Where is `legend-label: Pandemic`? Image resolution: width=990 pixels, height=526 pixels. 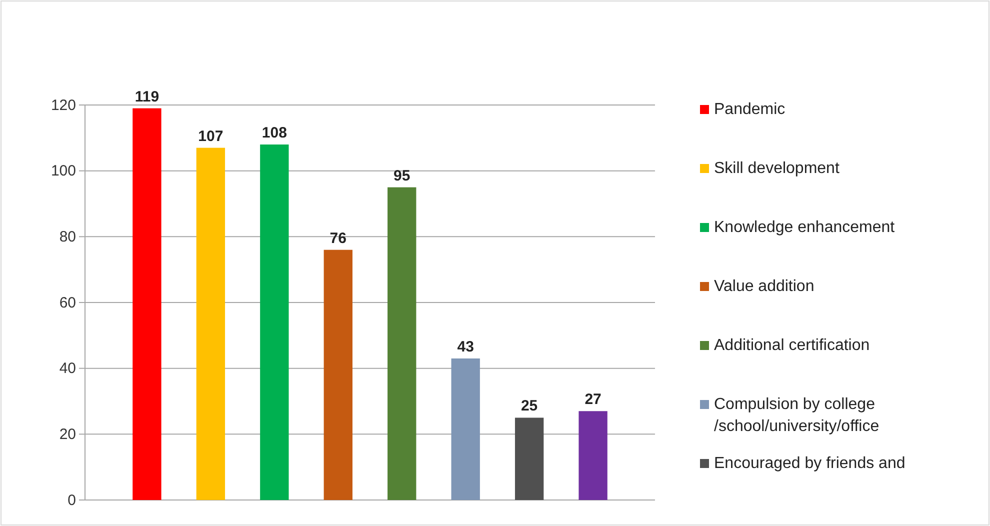
legend-label: Pandemic is located at coordinates (750, 109).